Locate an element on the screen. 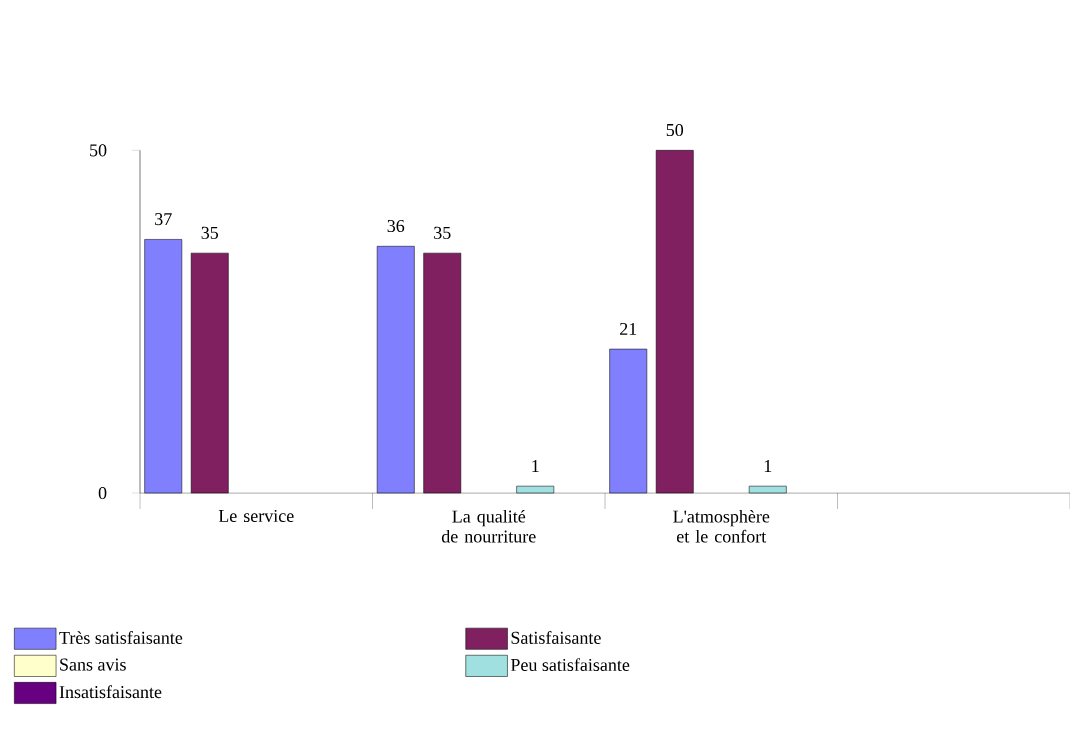 Image resolution: width=1070 pixels, height=733 pixels. data-label: 37 is located at coordinates (163, 219).